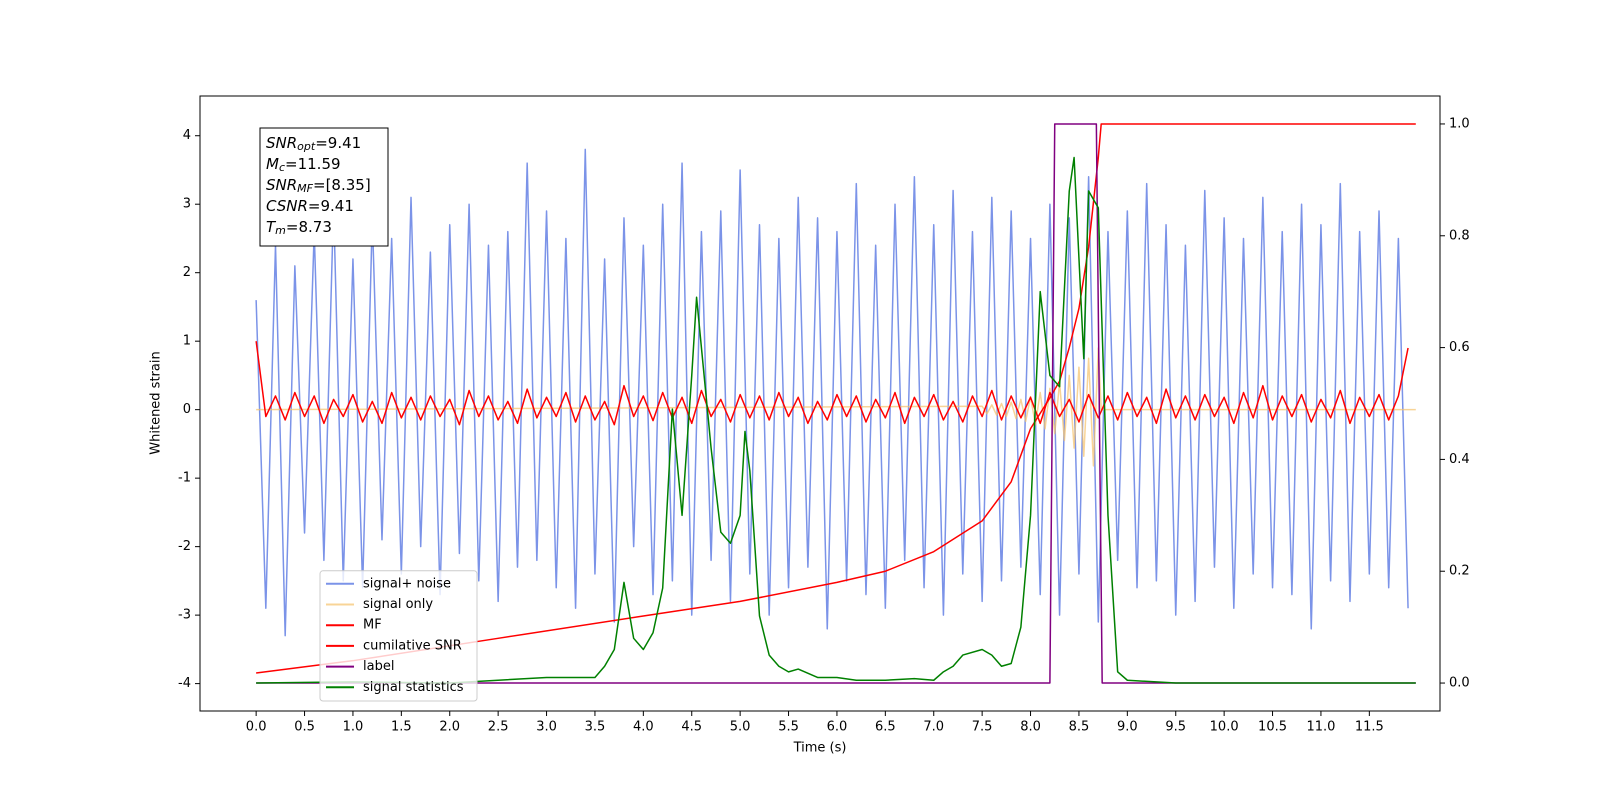 The height and width of the screenshot is (800, 1600). Describe the element at coordinates (740, 727) in the screenshot. I see `x-tick-label: 5.0` at that location.